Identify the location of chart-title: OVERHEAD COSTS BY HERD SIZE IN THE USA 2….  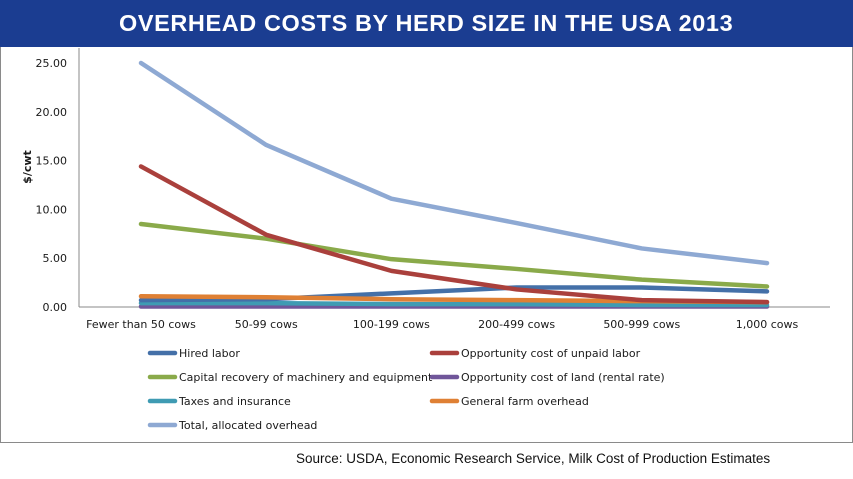
(426, 23).